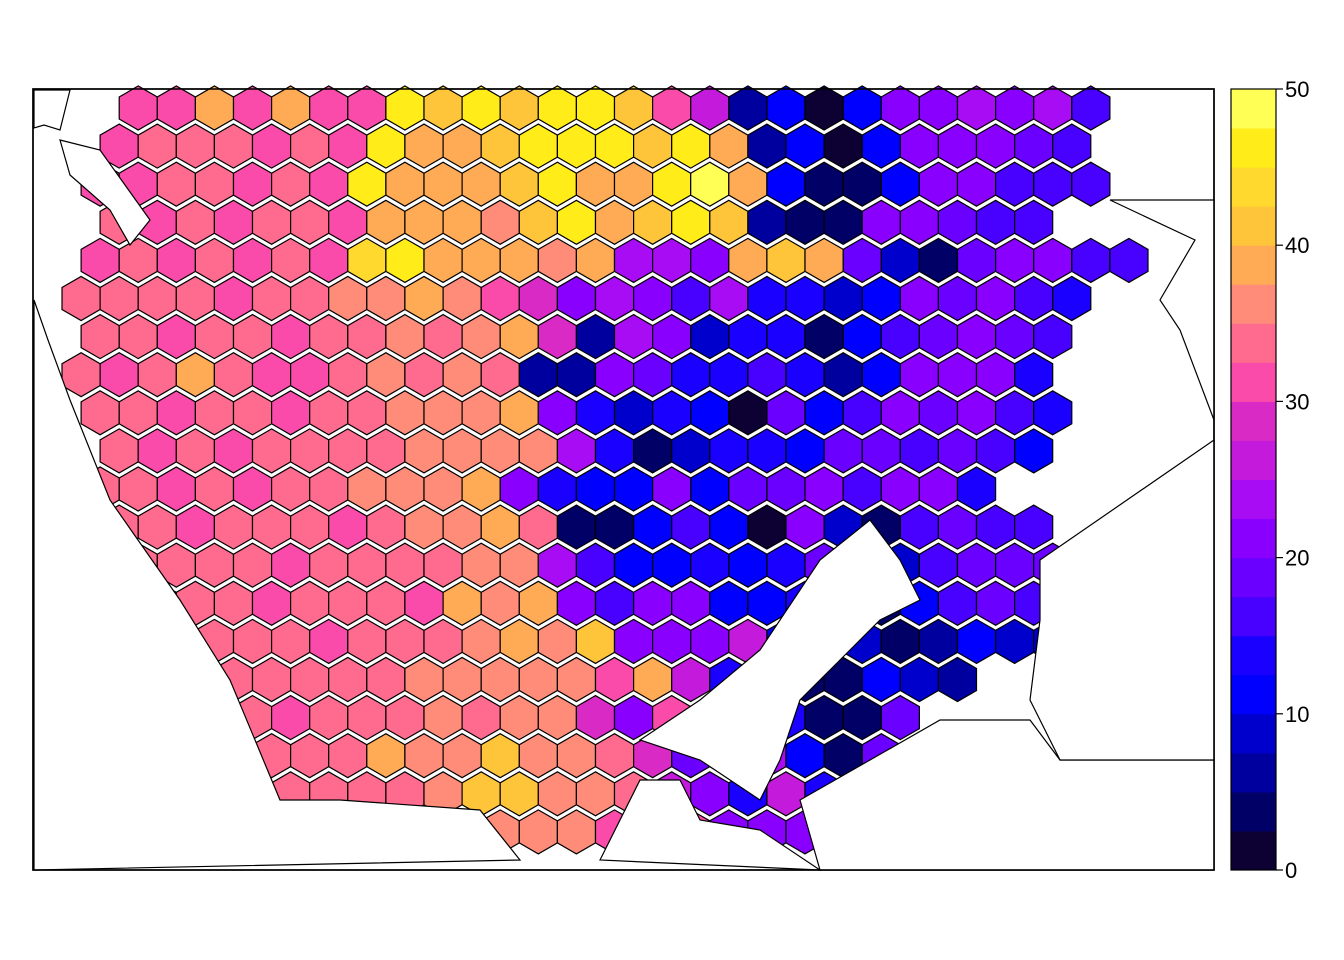  What do you see at coordinates (1291, 870) in the screenshot?
I see `legend-tick-label: 0` at bounding box center [1291, 870].